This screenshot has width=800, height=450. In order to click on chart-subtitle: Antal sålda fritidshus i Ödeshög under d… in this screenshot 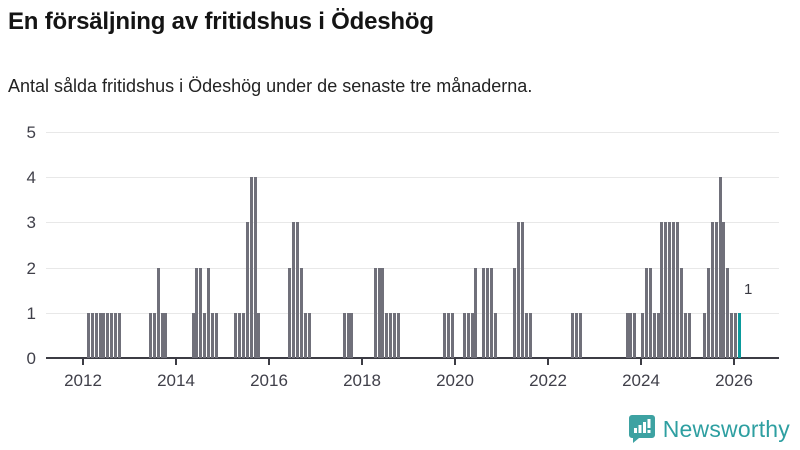, I will do `click(270, 86)`.